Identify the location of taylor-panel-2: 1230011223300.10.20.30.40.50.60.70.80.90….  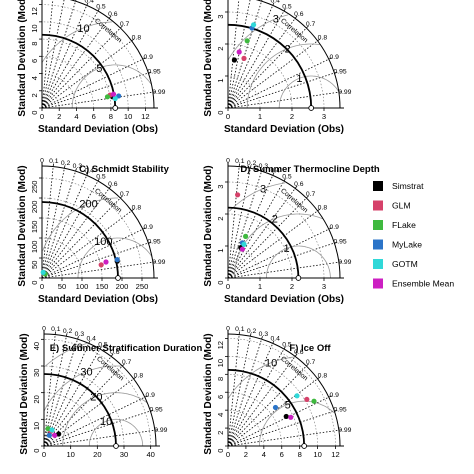
(277, 67).